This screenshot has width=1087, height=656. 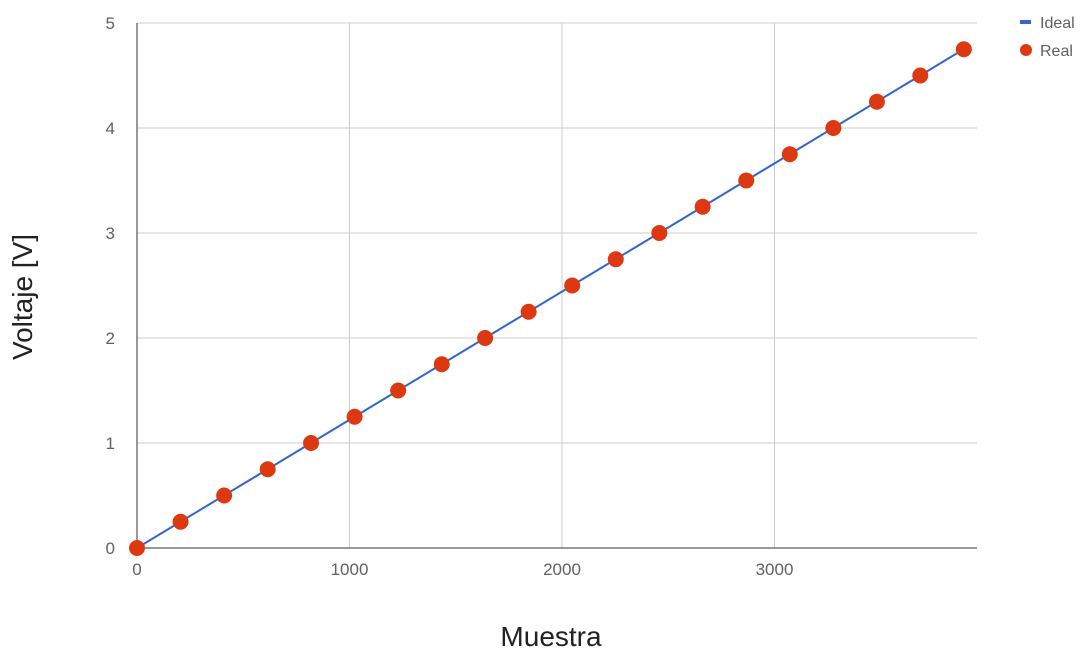 I want to click on legend-label-real: Real, so click(x=1056, y=51).